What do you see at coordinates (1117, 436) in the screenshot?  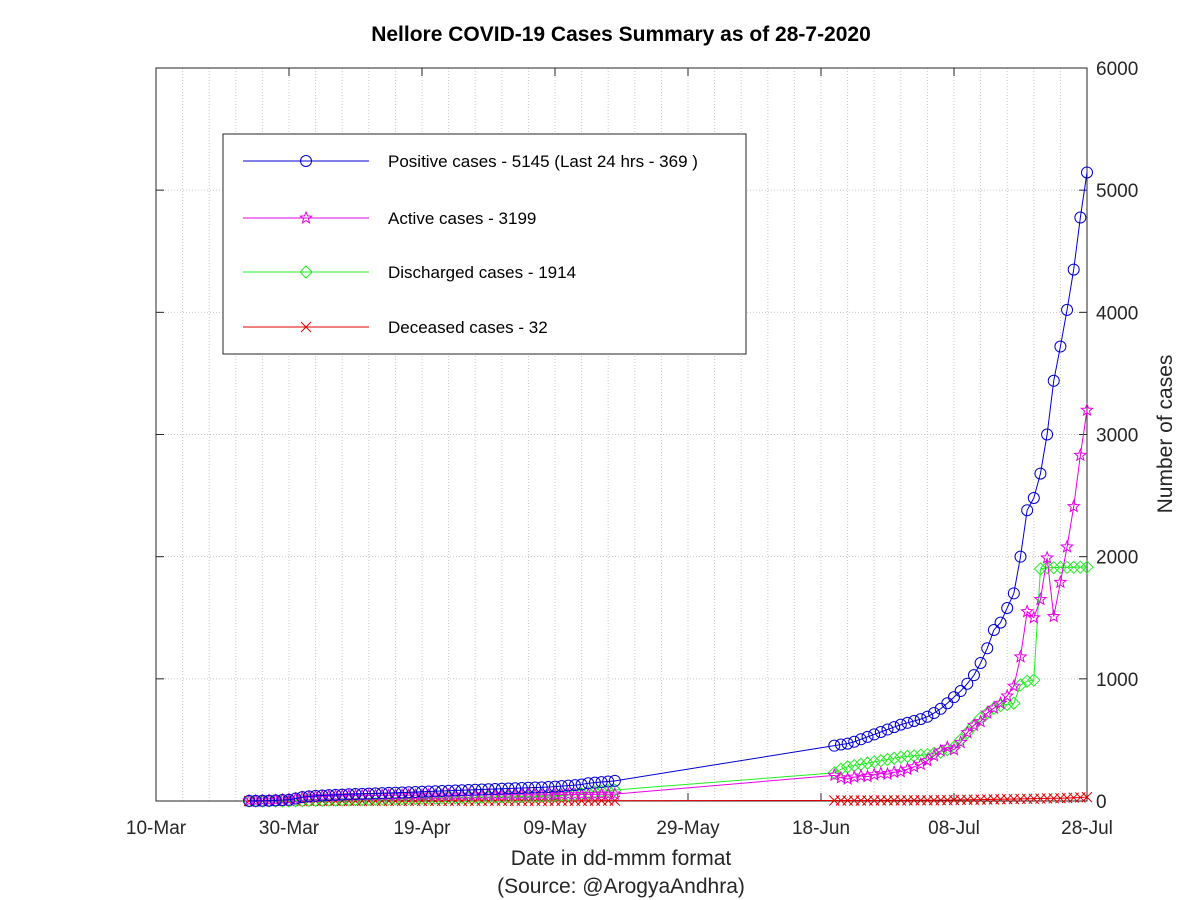 I see `y-tick-label: 3000` at bounding box center [1117, 436].